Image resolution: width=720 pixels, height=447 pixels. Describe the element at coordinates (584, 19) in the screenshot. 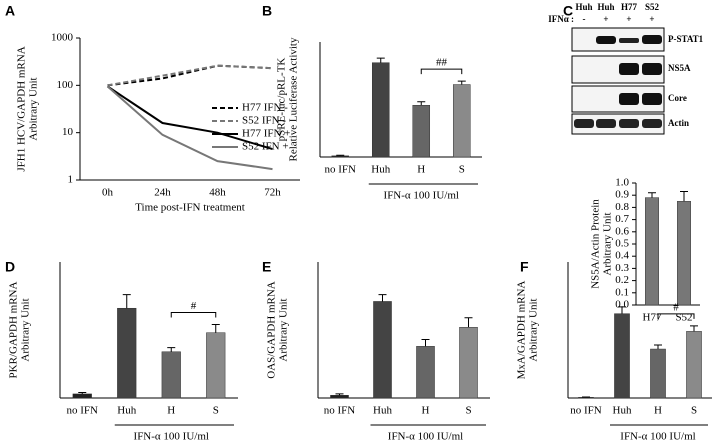

I see `sign: -` at that location.